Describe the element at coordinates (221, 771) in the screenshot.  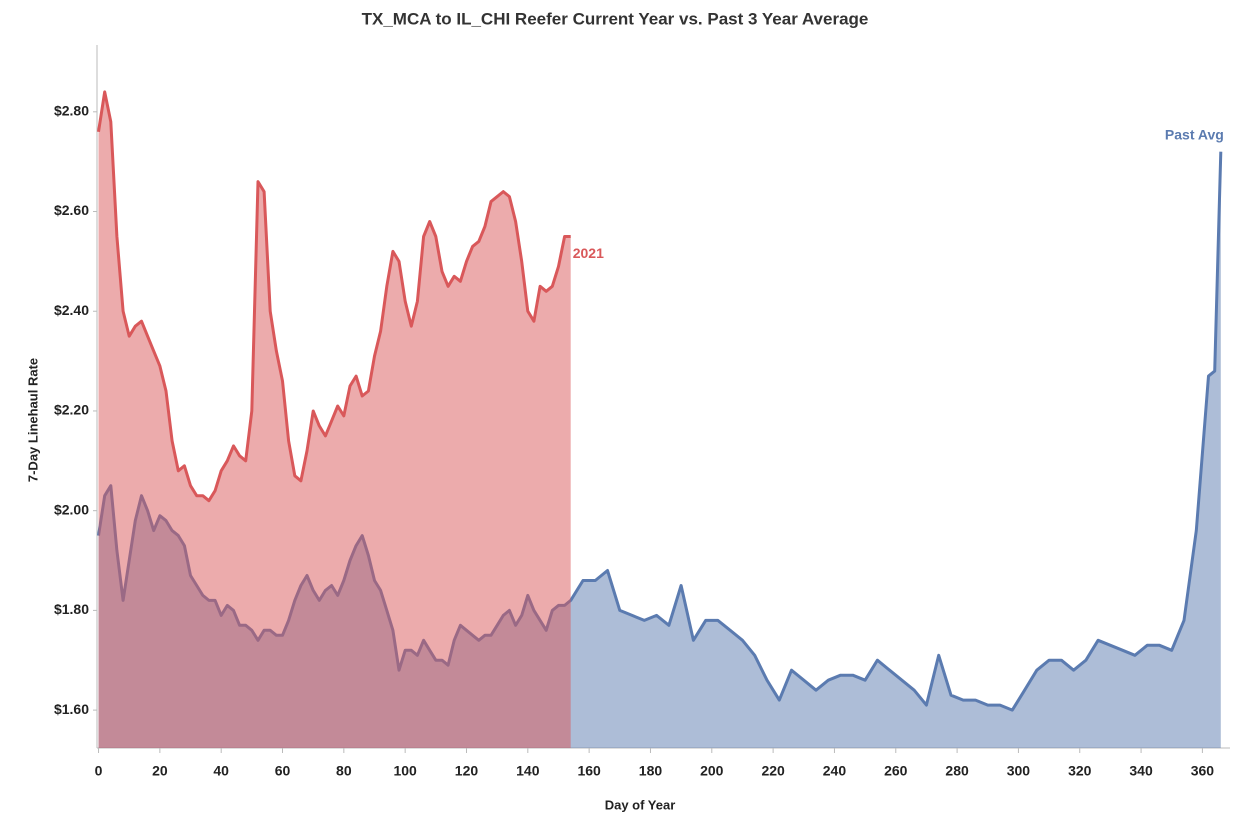
I see `x-tick-label: 40` at that location.